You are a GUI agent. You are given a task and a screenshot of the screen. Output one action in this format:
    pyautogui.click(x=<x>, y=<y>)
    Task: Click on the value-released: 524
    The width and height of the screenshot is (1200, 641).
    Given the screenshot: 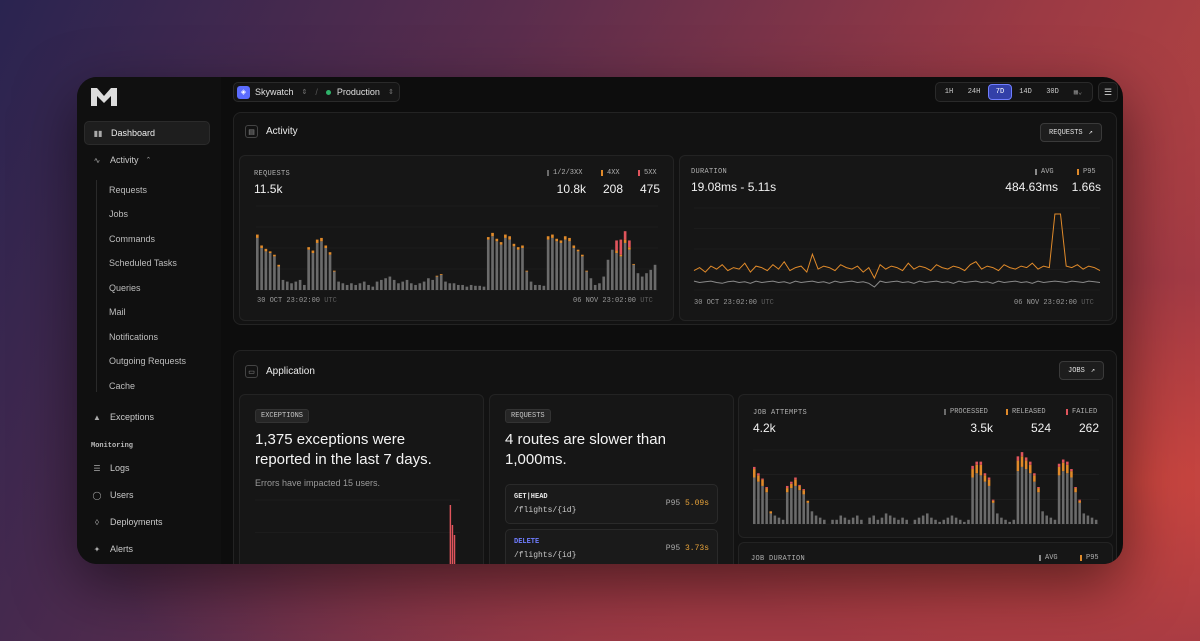 What is the action you would take?
    pyautogui.click(x=1040, y=428)
    